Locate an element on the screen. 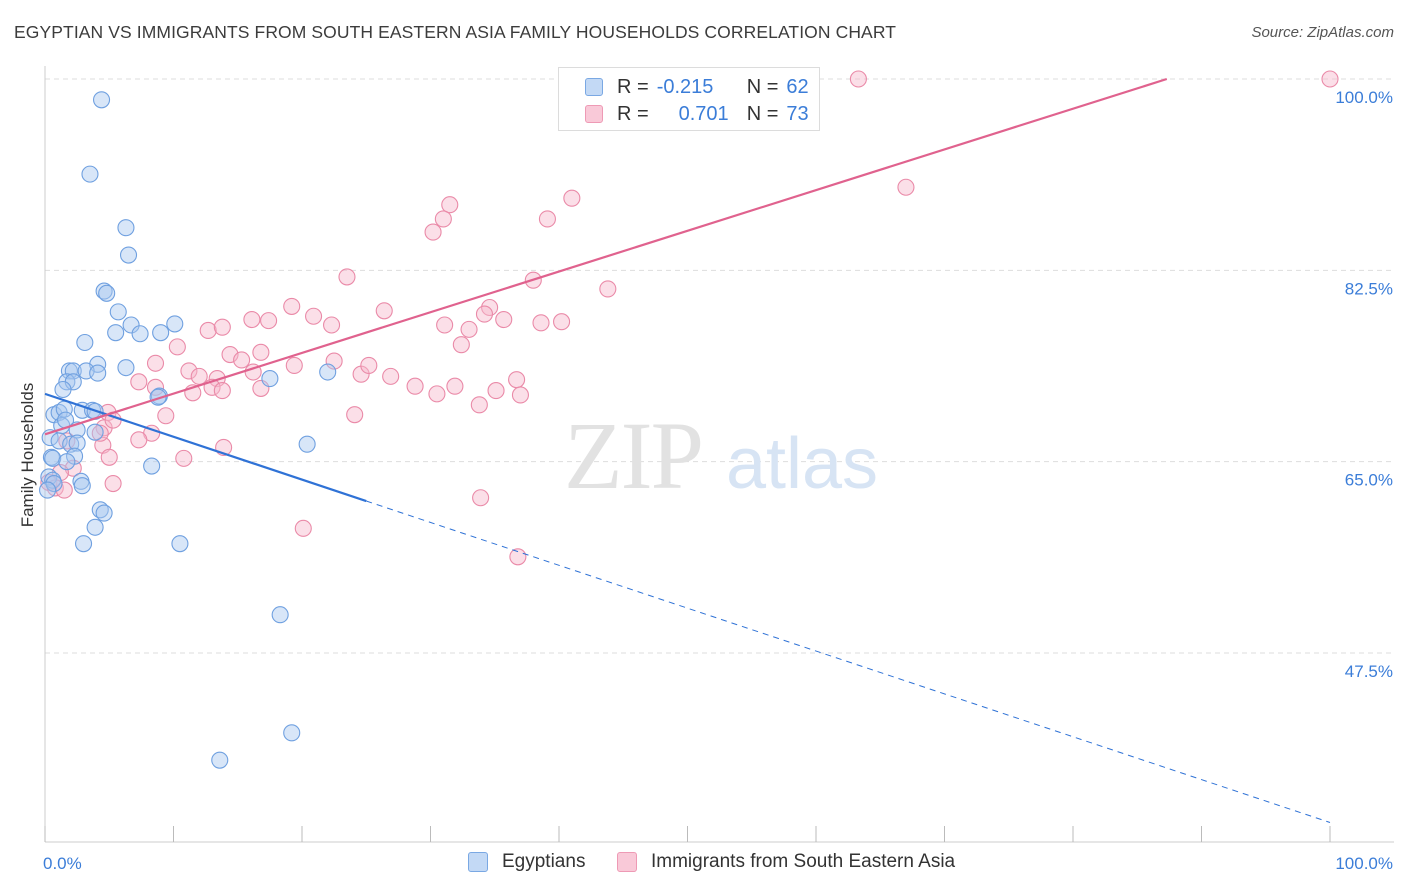 The width and height of the screenshot is (1406, 892). legend-n-value: 62 is located at coordinates (797, 86).